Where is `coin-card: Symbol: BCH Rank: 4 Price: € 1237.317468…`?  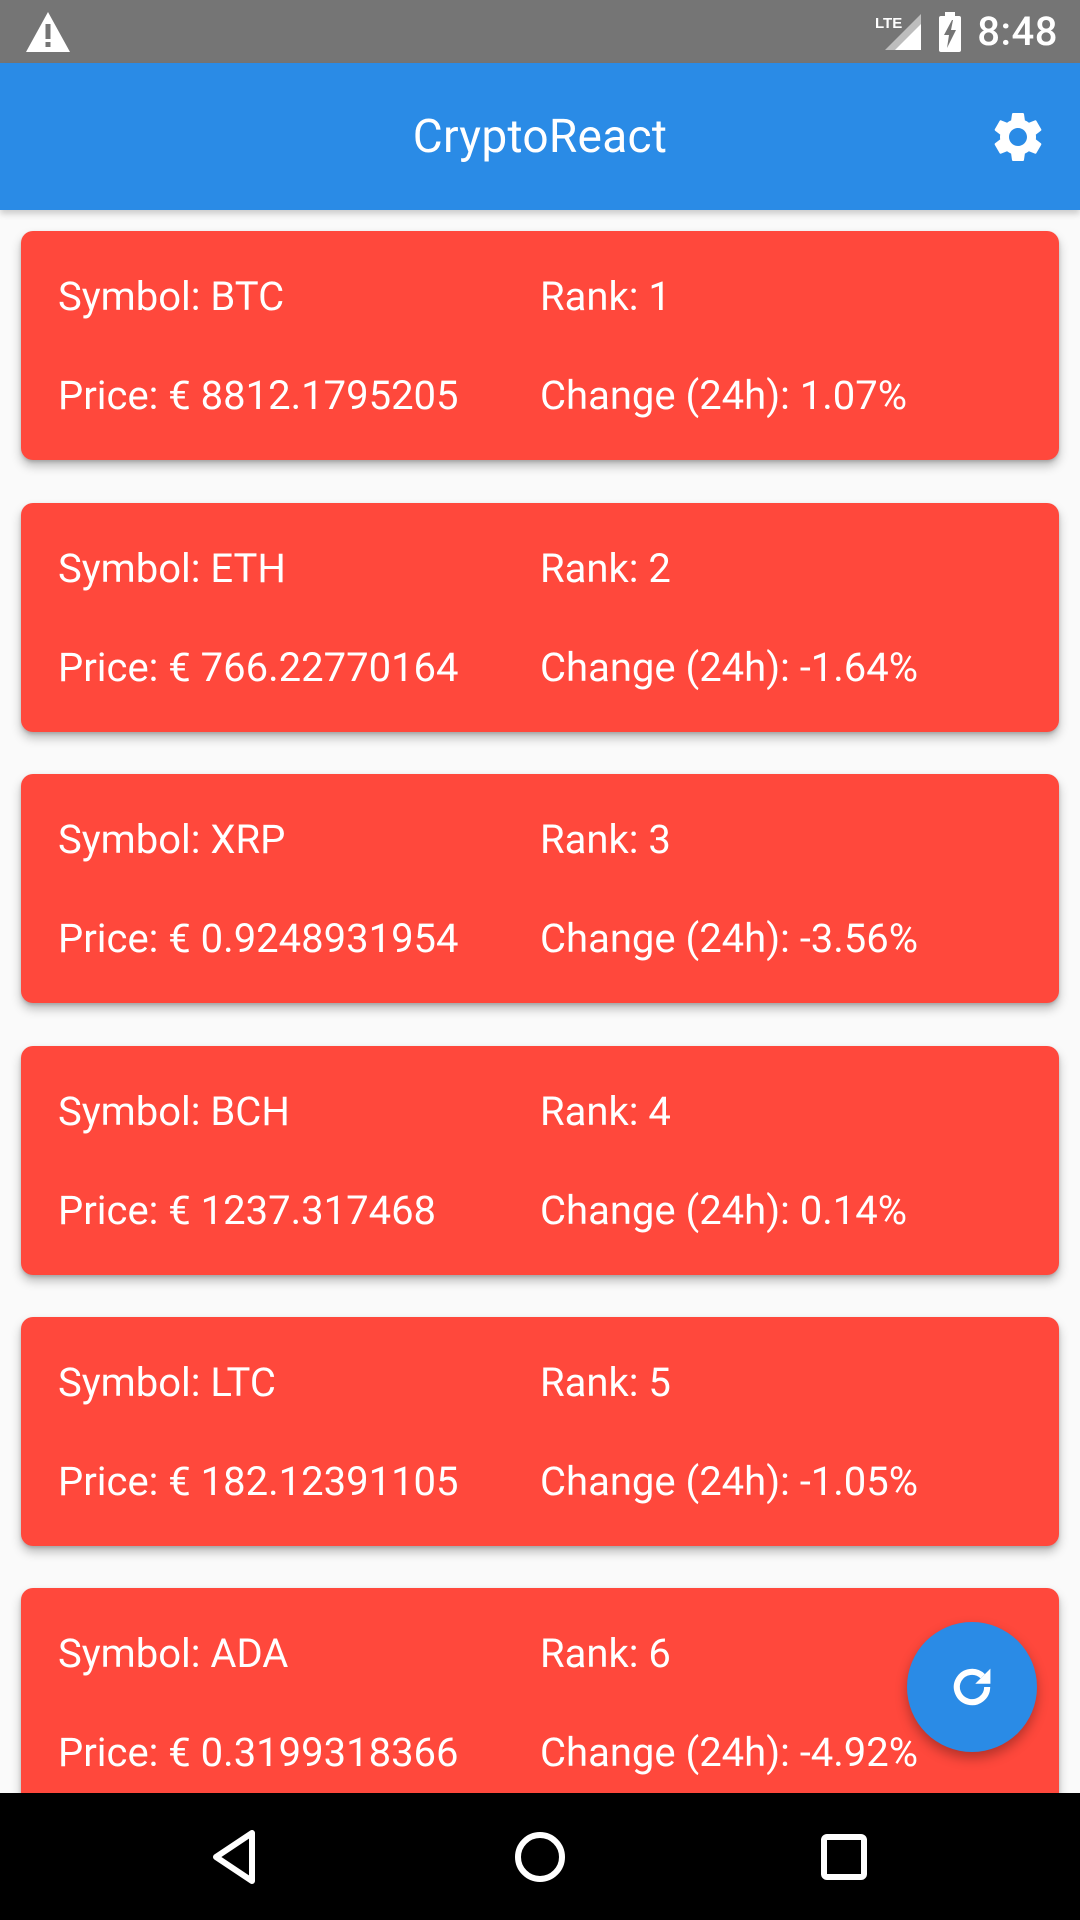 coin-card: Symbol: BCH Rank: 4 Price: € 1237.317468… is located at coordinates (540, 1160).